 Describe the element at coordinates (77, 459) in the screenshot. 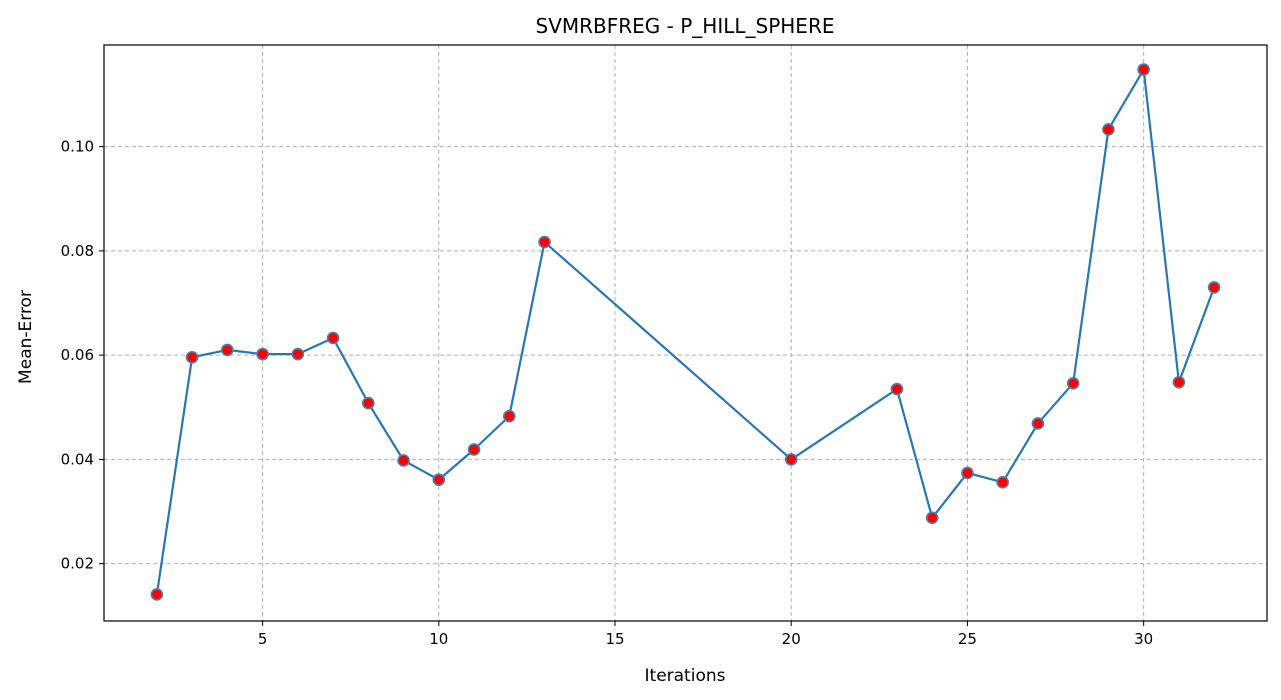

I see `y-tick-label: 0.04` at that location.